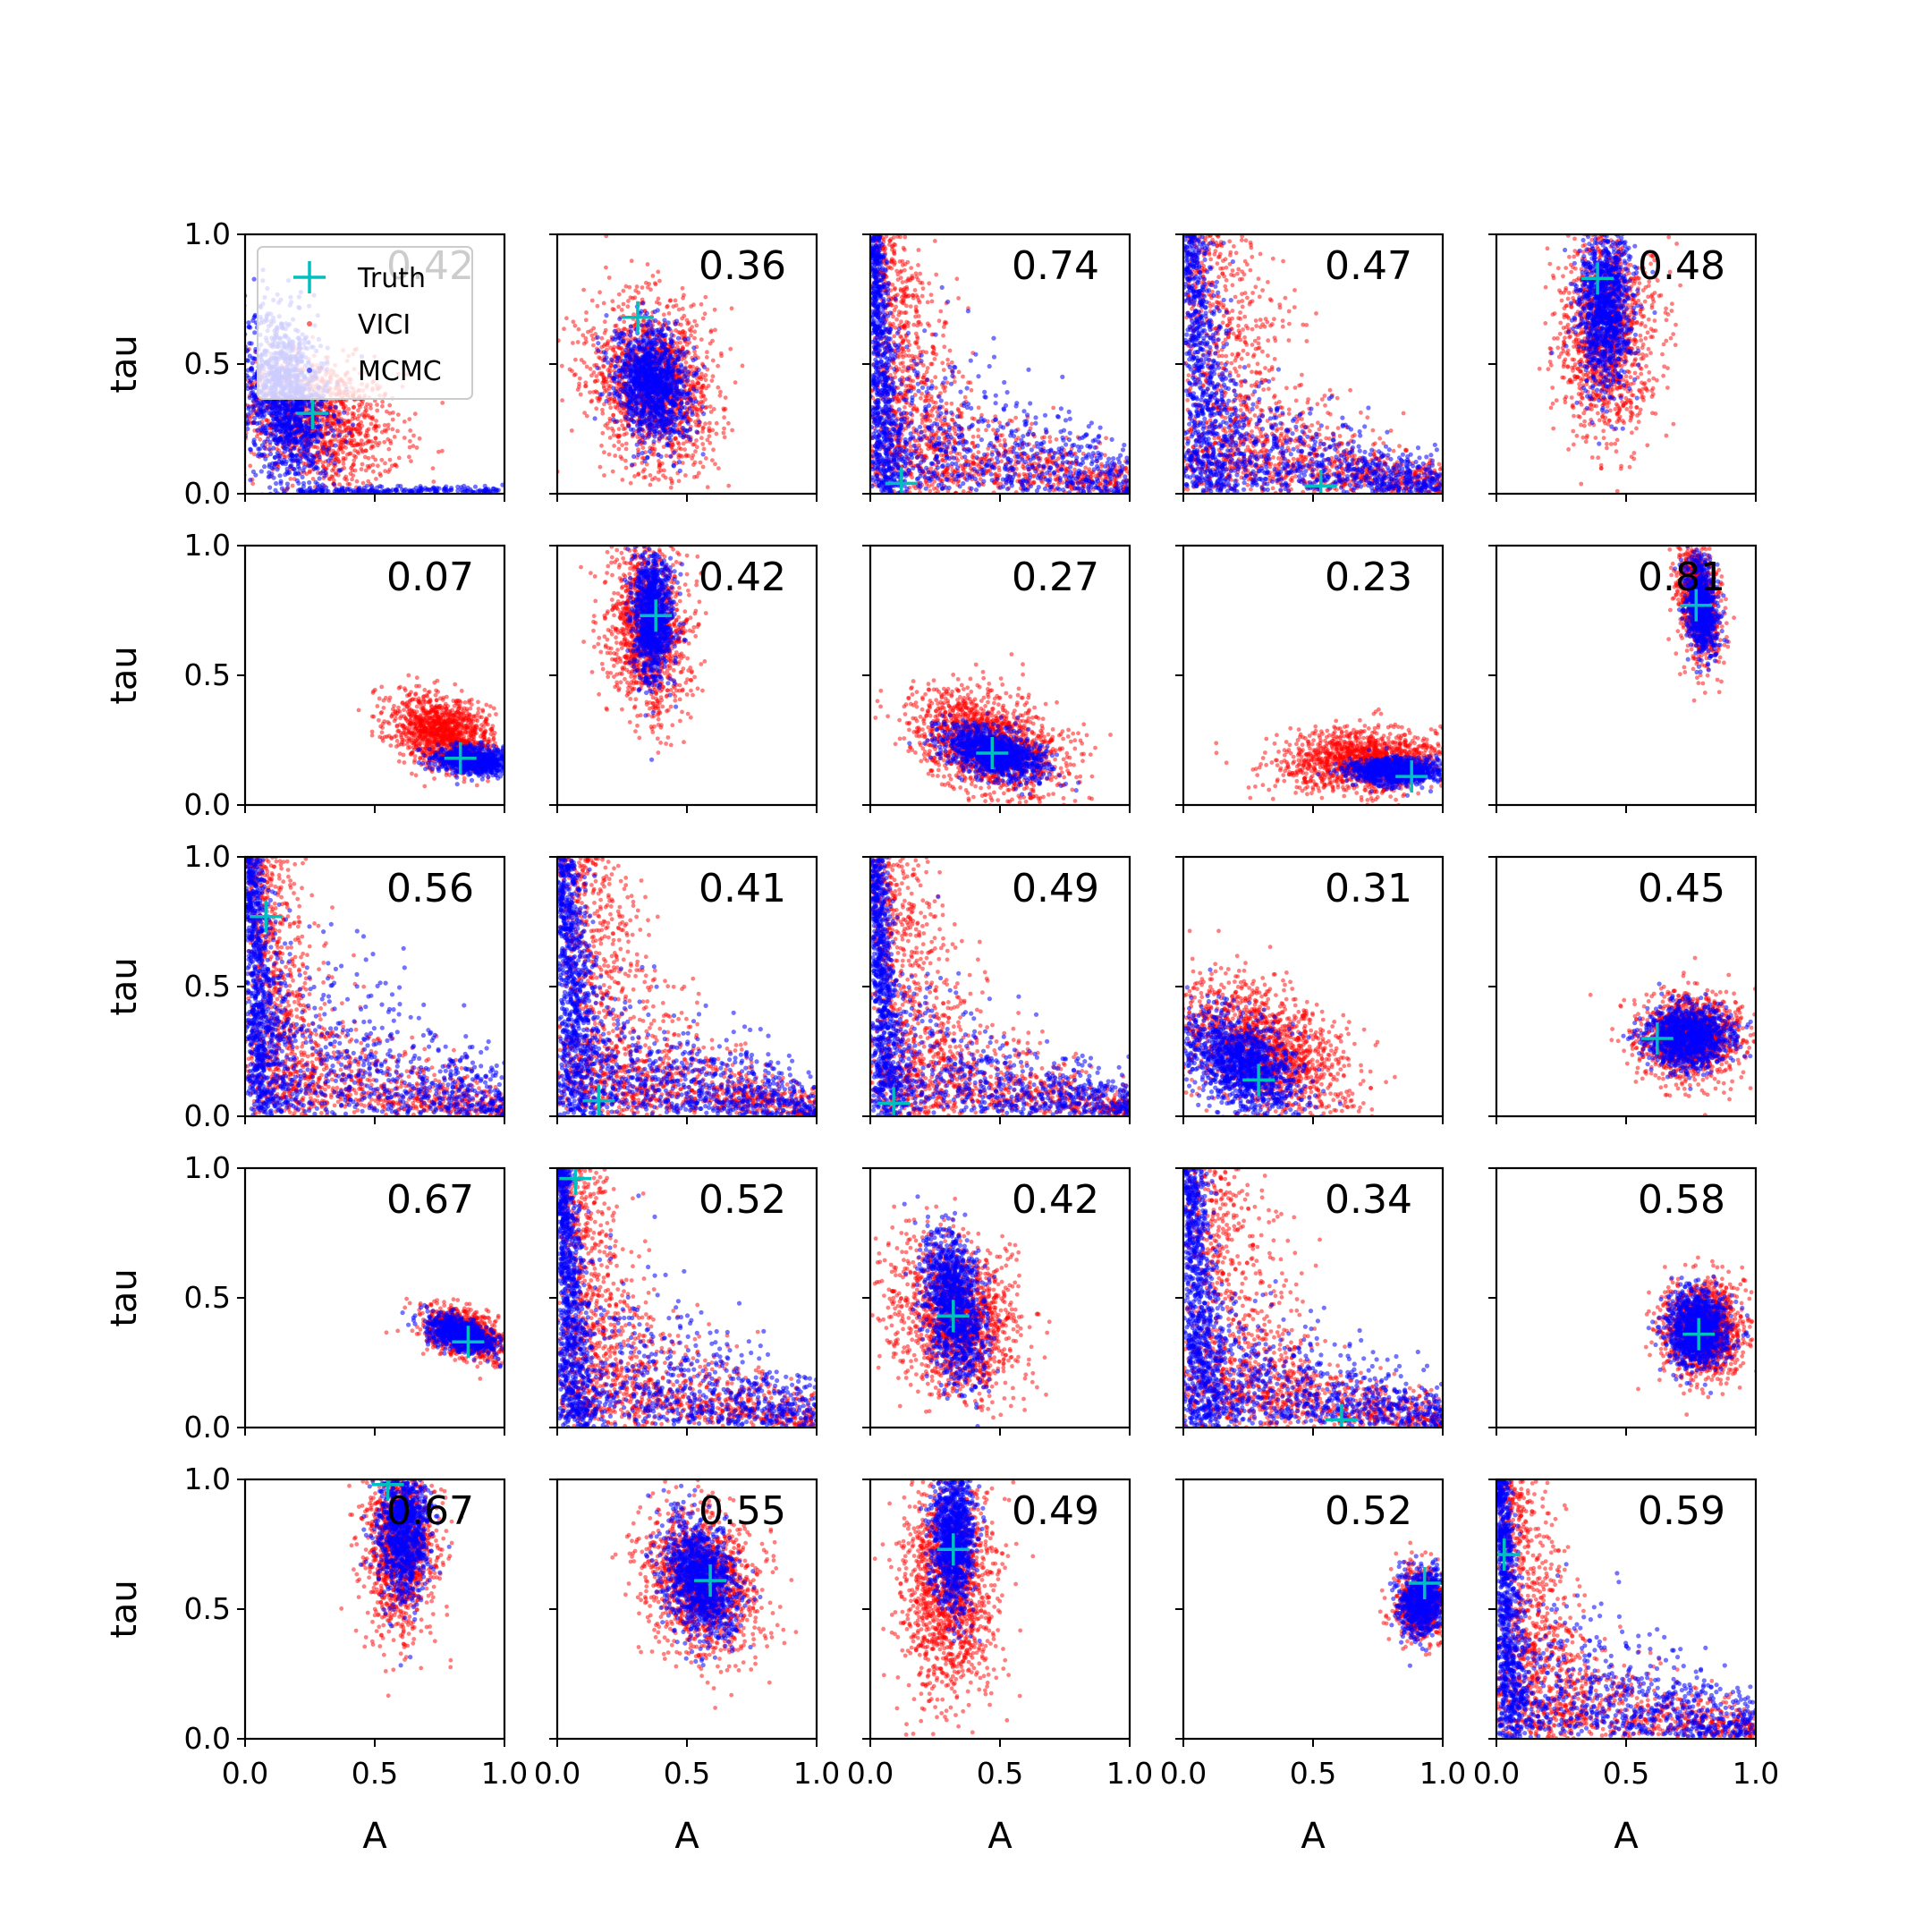 The height and width of the screenshot is (1932, 1932). Describe the element at coordinates (683, 380) in the screenshot. I see `panel-2: 0.36` at that location.